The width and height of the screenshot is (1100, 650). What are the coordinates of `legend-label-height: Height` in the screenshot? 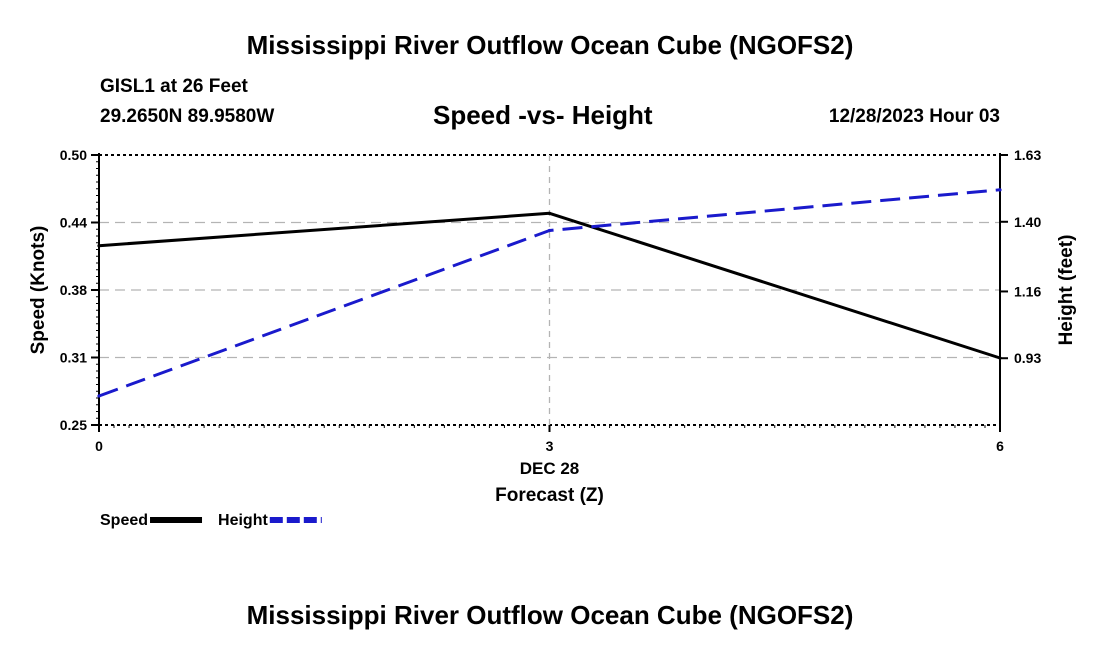 It's located at (243, 520).